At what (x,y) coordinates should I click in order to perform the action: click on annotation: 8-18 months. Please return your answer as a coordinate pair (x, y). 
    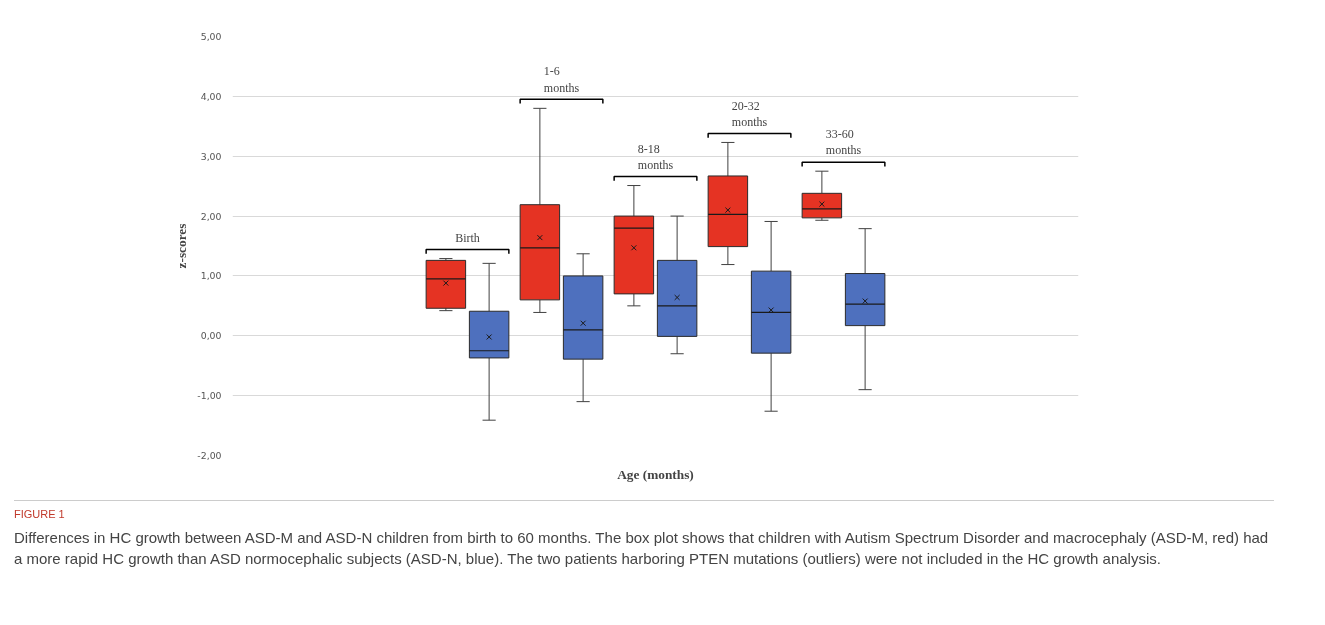
    Looking at the image, I should click on (655, 156).